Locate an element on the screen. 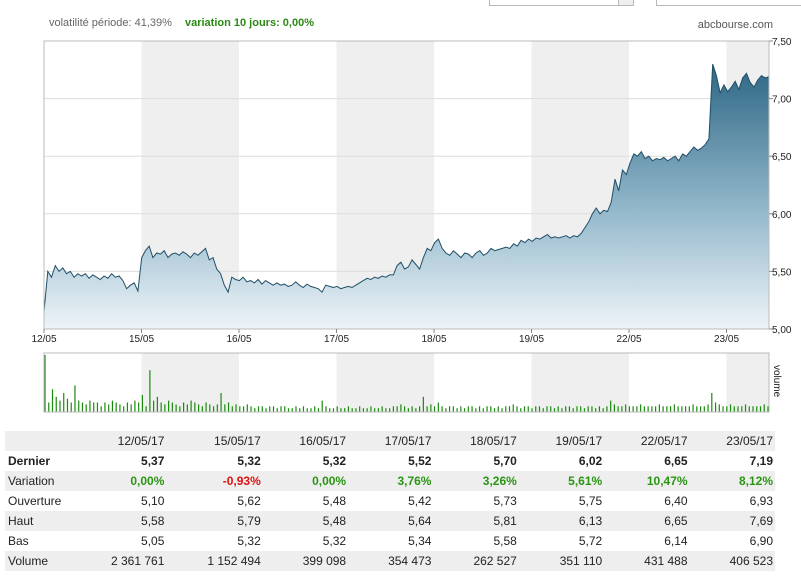  x-tick-label: 16/05 is located at coordinates (238, 339).